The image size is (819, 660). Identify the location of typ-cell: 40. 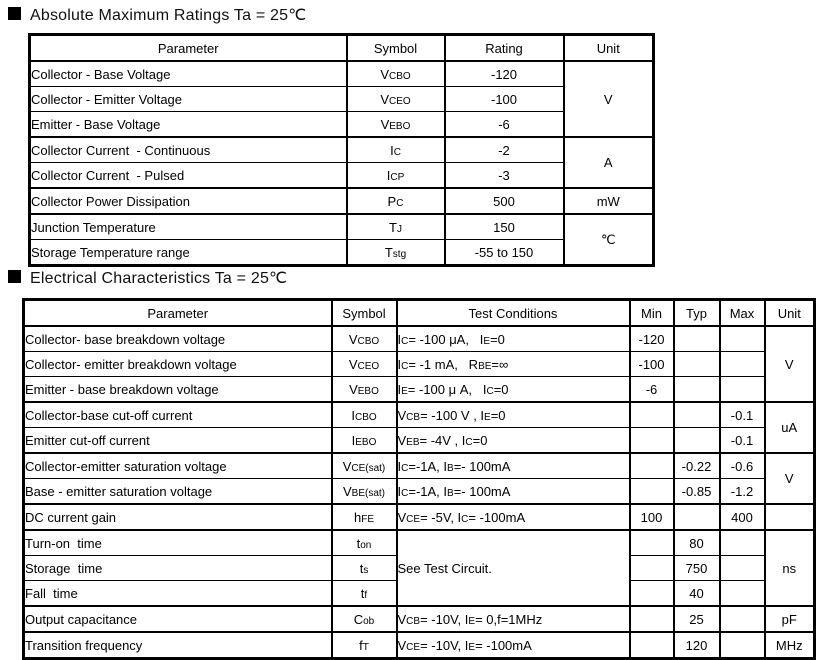
(696, 593).